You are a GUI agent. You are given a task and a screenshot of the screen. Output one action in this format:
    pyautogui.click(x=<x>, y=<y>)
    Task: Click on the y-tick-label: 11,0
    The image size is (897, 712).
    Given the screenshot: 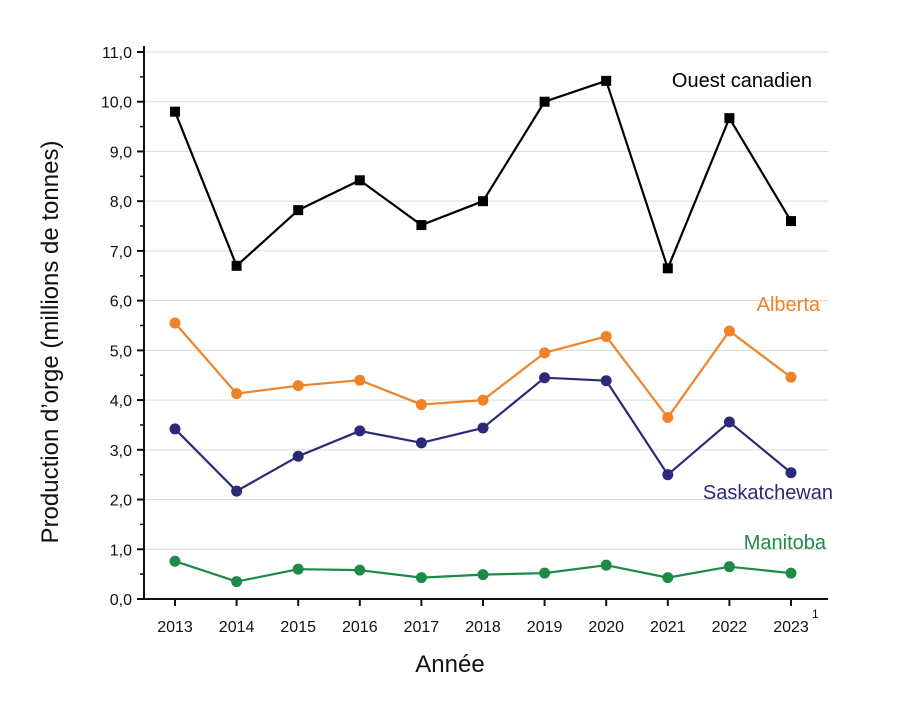 What is the action you would take?
    pyautogui.click(x=117, y=53)
    